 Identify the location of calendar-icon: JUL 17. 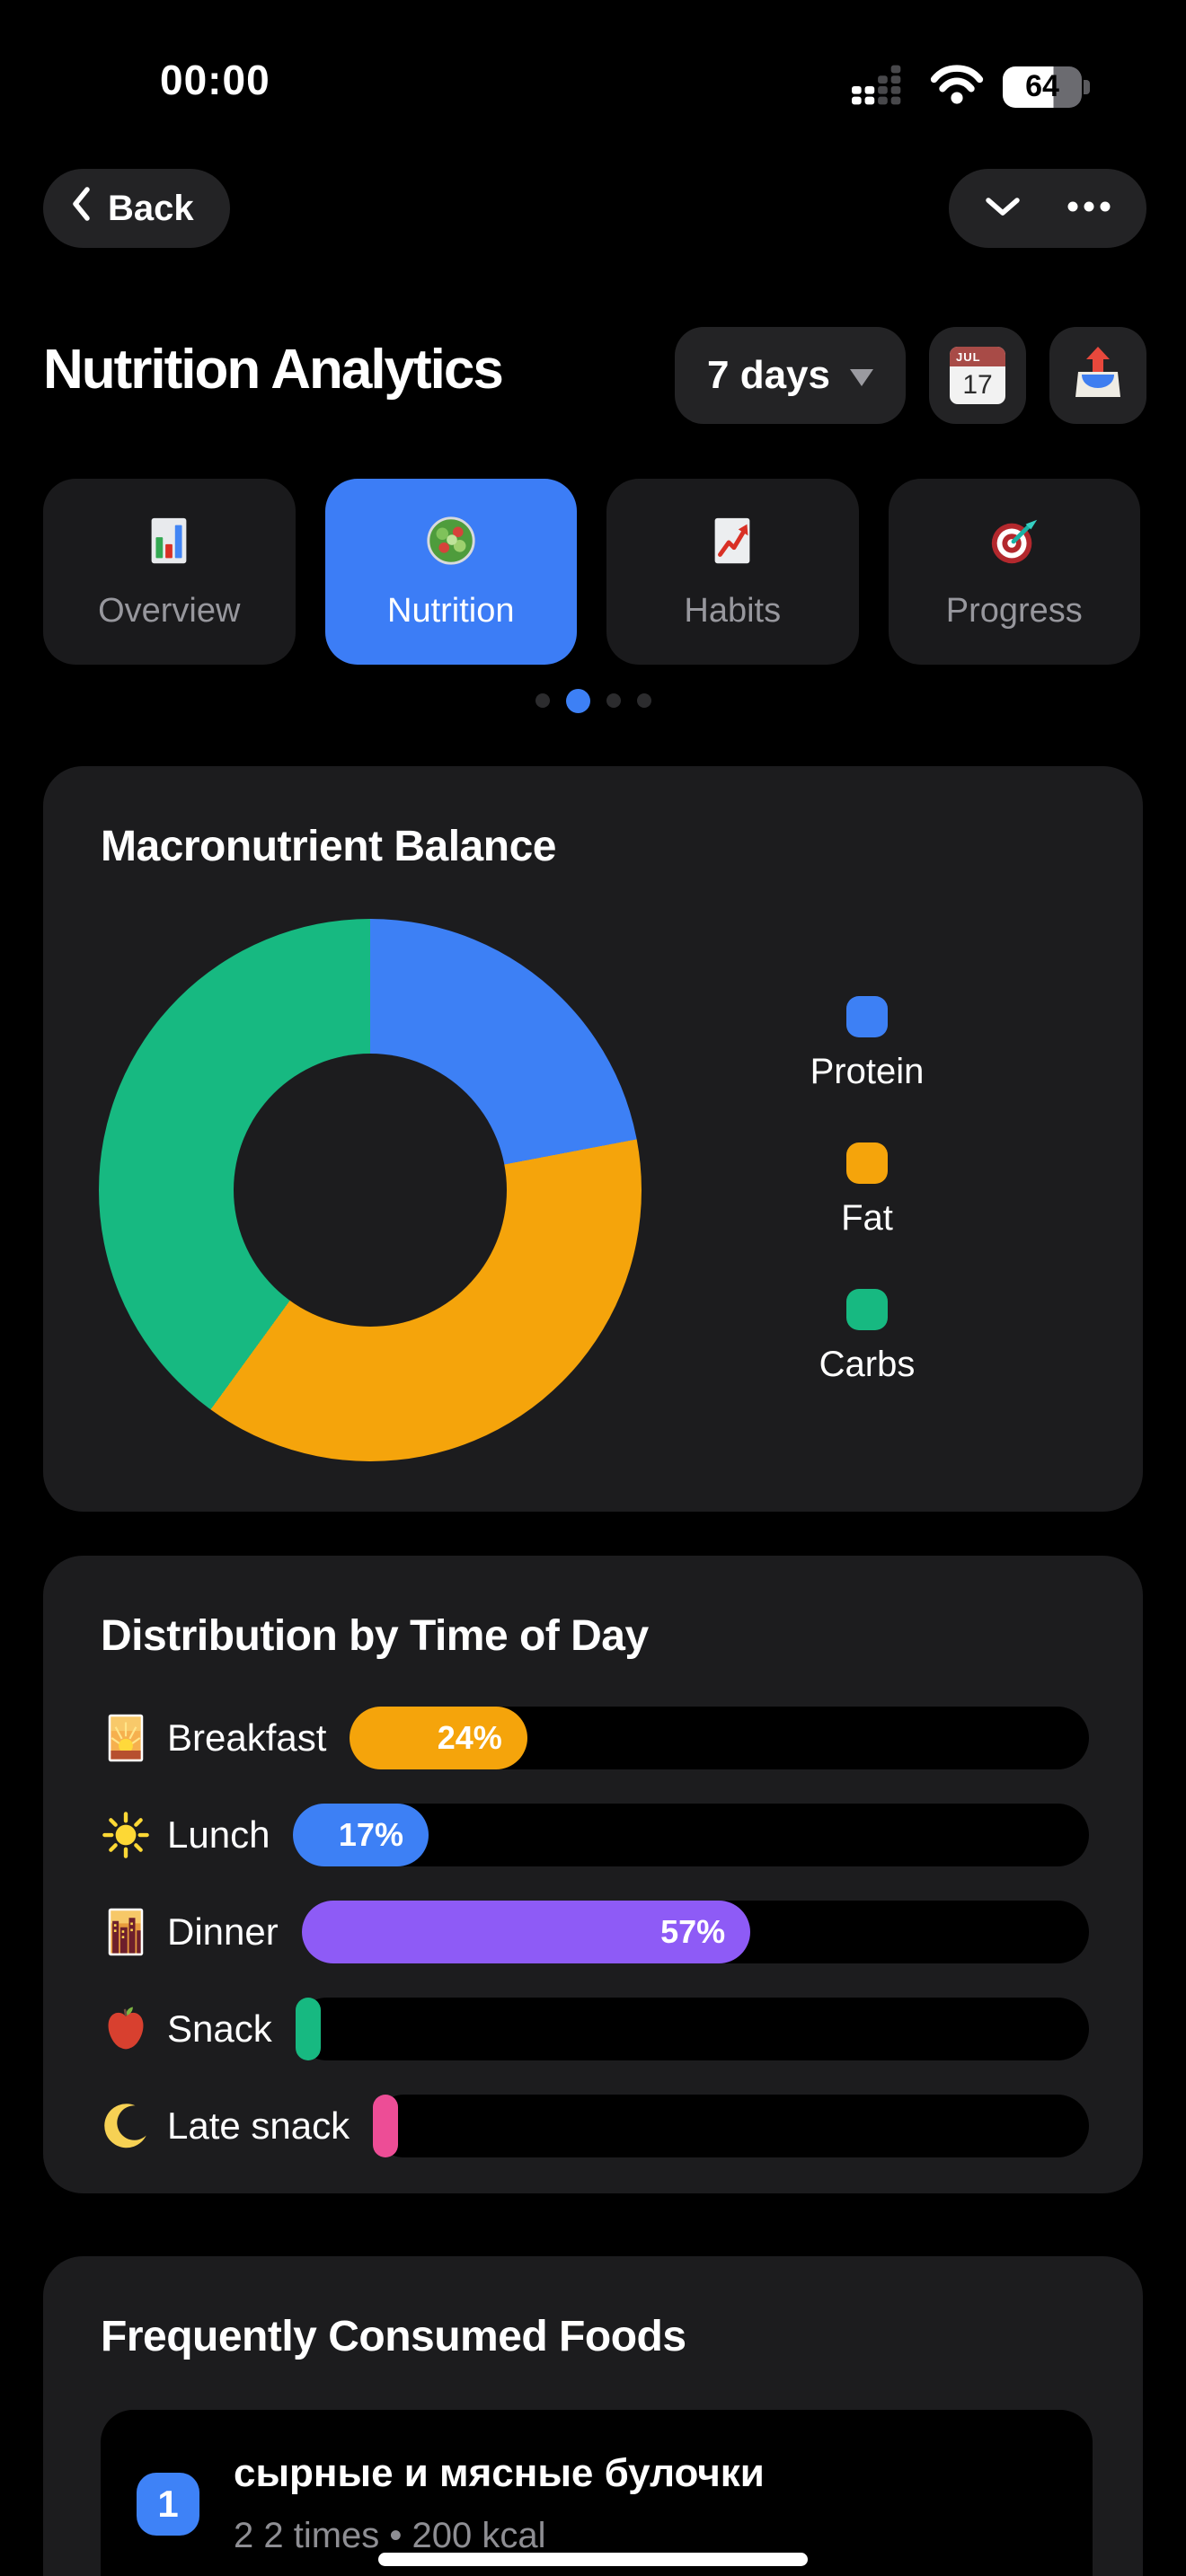
(977, 375).